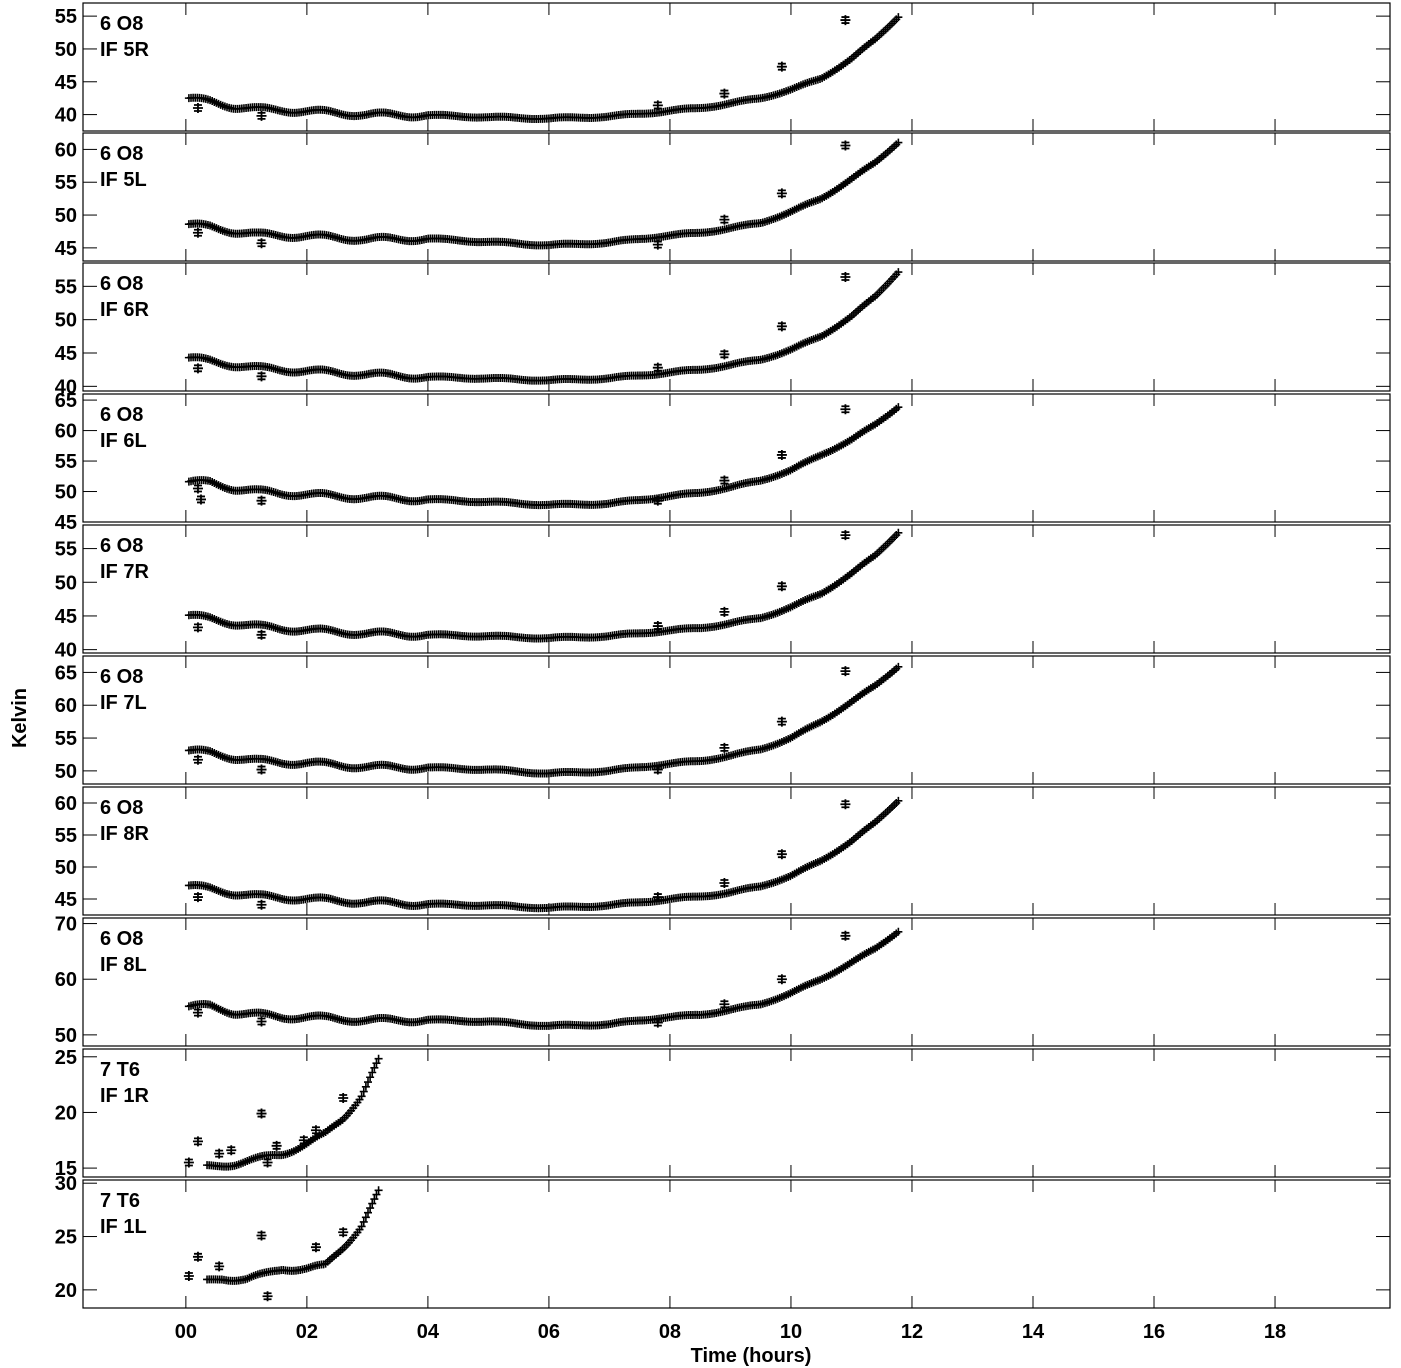  I want to click on panel-7: 45 50 55 60 6 O8 IF 8R, so click(723, 851).